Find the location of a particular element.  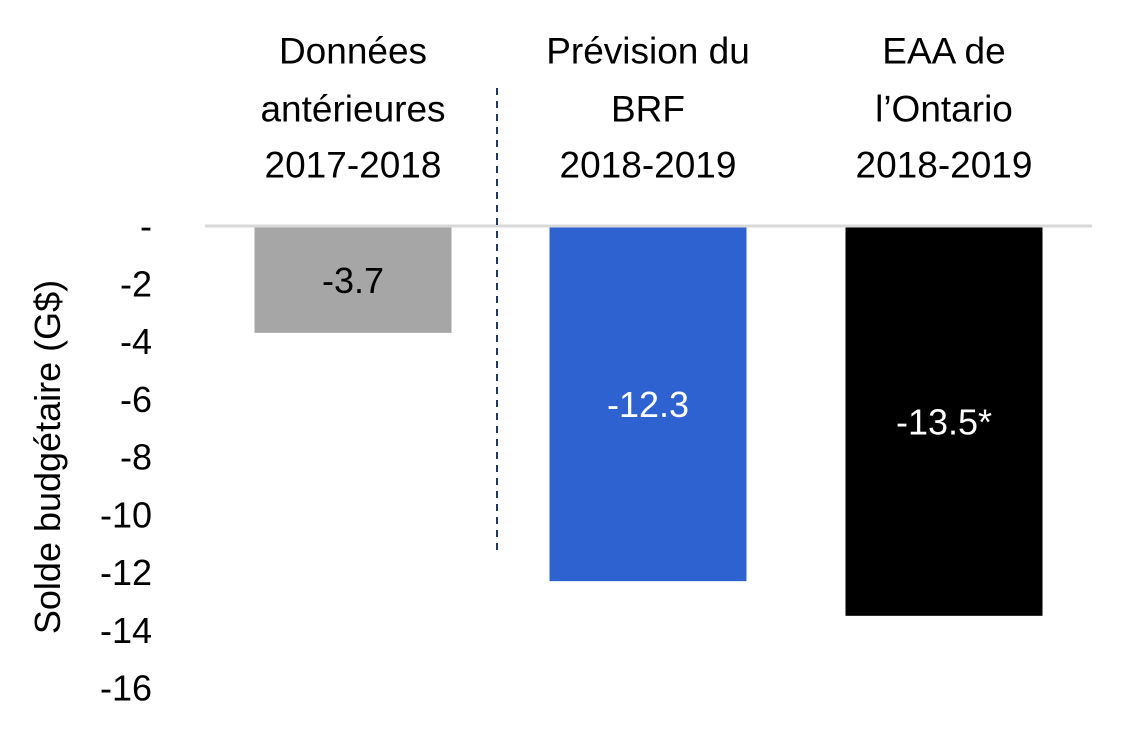

category-label: BRF is located at coordinates (648, 109).